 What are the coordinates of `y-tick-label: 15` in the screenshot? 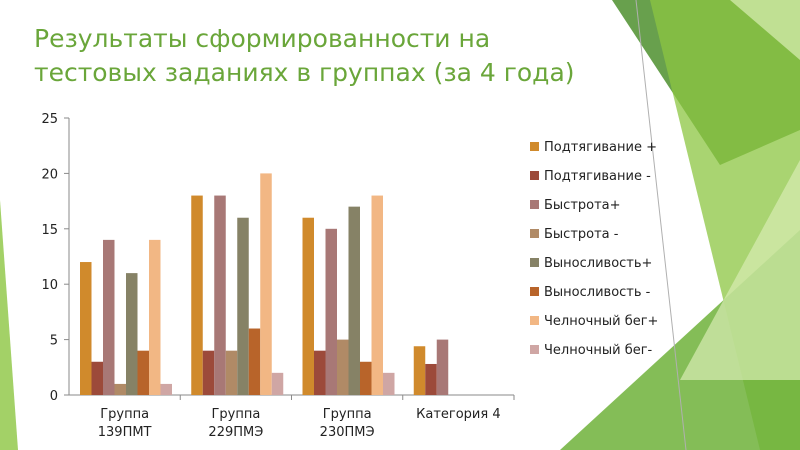 It's located at (49, 230).